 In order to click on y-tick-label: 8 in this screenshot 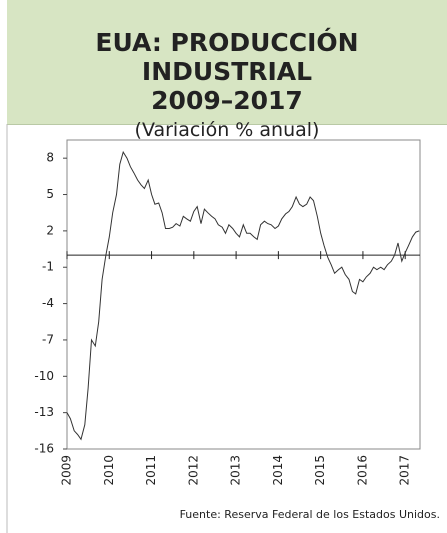, I will do `click(50, 158)`.